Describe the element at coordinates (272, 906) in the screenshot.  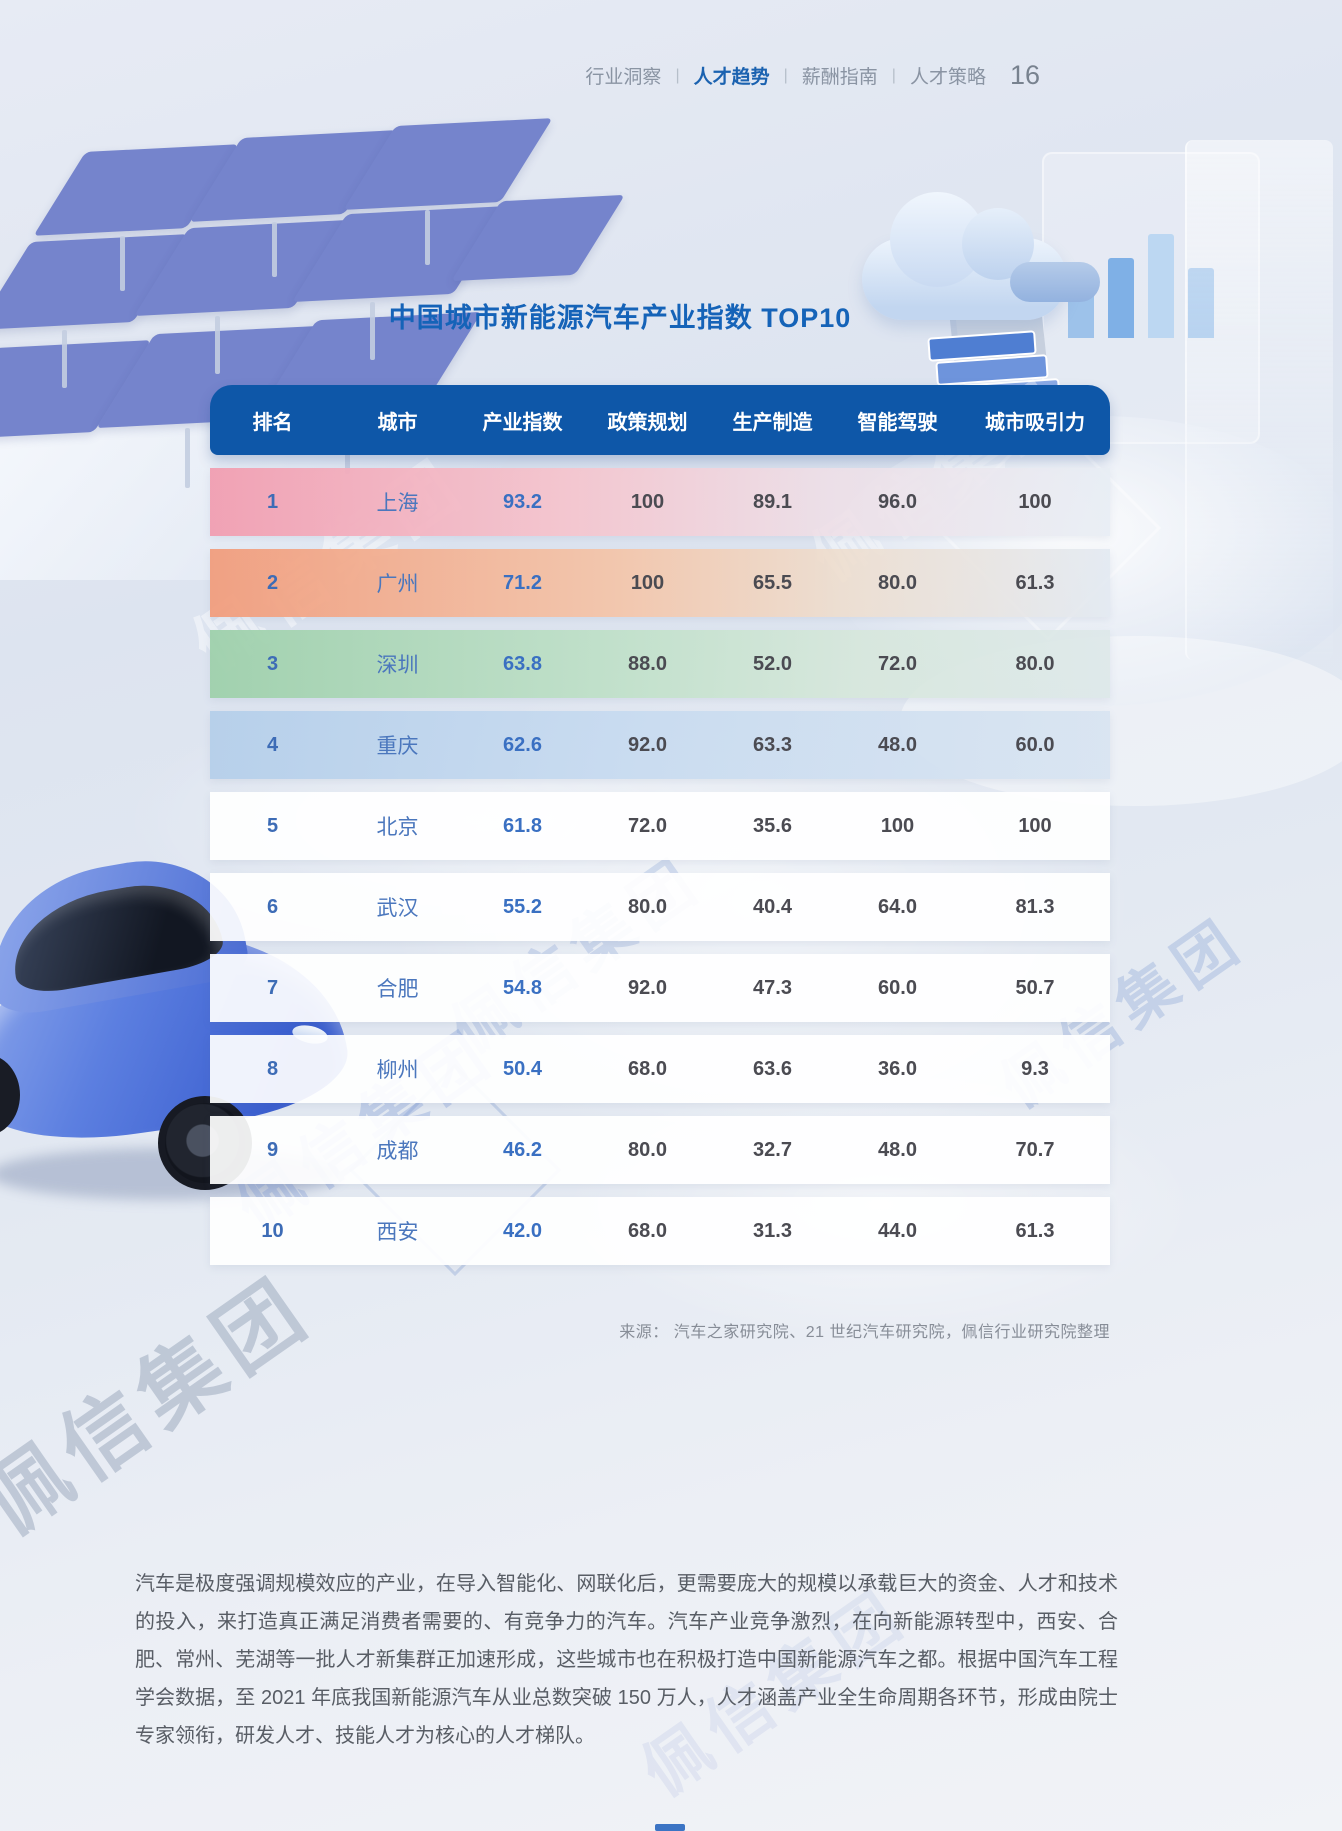
I see `rank-cell: 6` at that location.